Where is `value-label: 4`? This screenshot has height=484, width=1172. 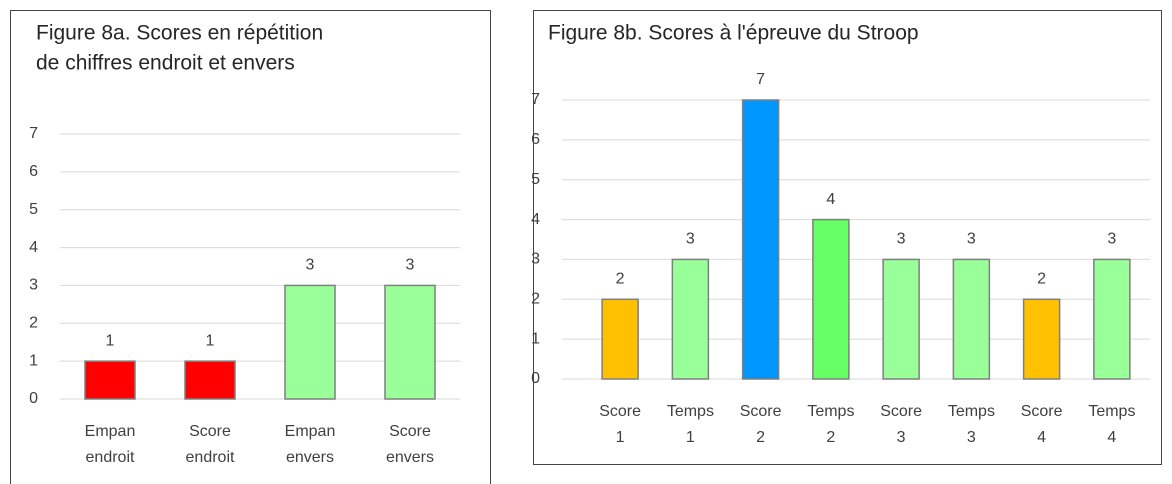 value-label: 4 is located at coordinates (830, 199).